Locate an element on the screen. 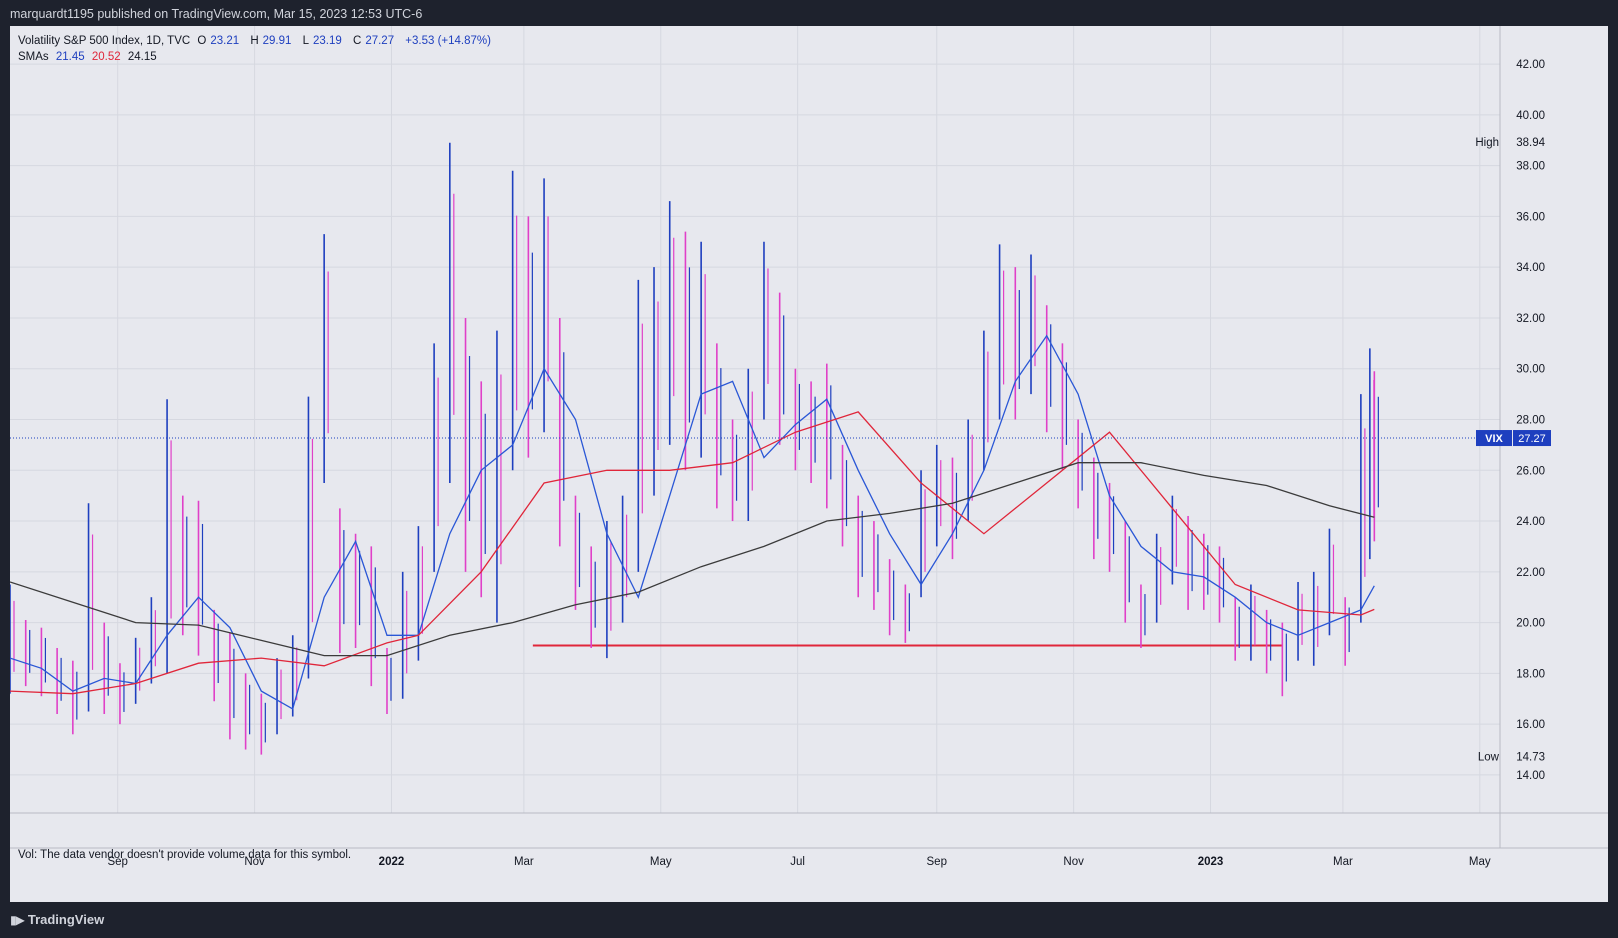 The height and width of the screenshot is (938, 1618). y-tick-label: 26.00 is located at coordinates (1530, 471).